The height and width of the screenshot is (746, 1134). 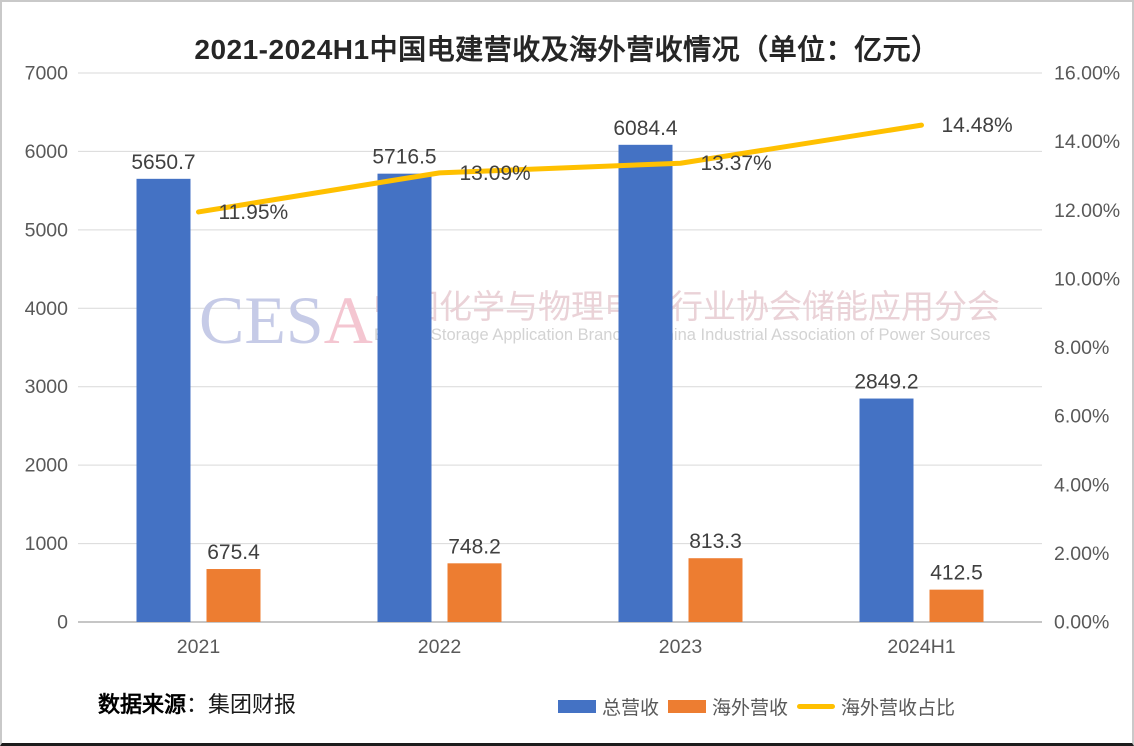 What do you see at coordinates (1081, 623) in the screenshot?
I see `svg-text: 0.00%` at bounding box center [1081, 623].